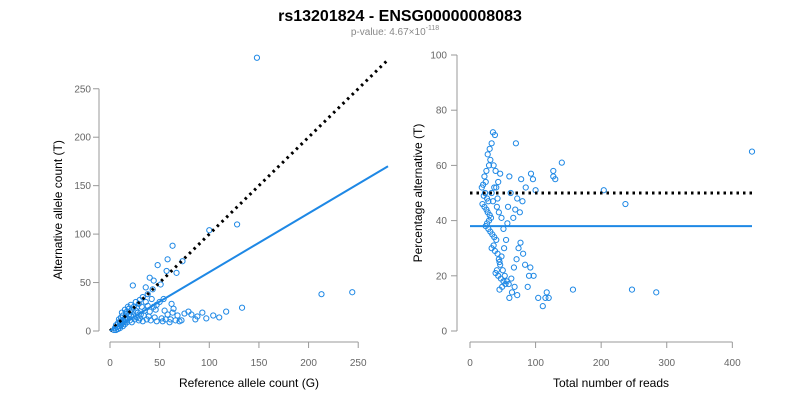 The width and height of the screenshot is (800, 400). Describe the element at coordinates (611, 383) in the screenshot. I see `x-axis-label: Total number of reads` at that location.